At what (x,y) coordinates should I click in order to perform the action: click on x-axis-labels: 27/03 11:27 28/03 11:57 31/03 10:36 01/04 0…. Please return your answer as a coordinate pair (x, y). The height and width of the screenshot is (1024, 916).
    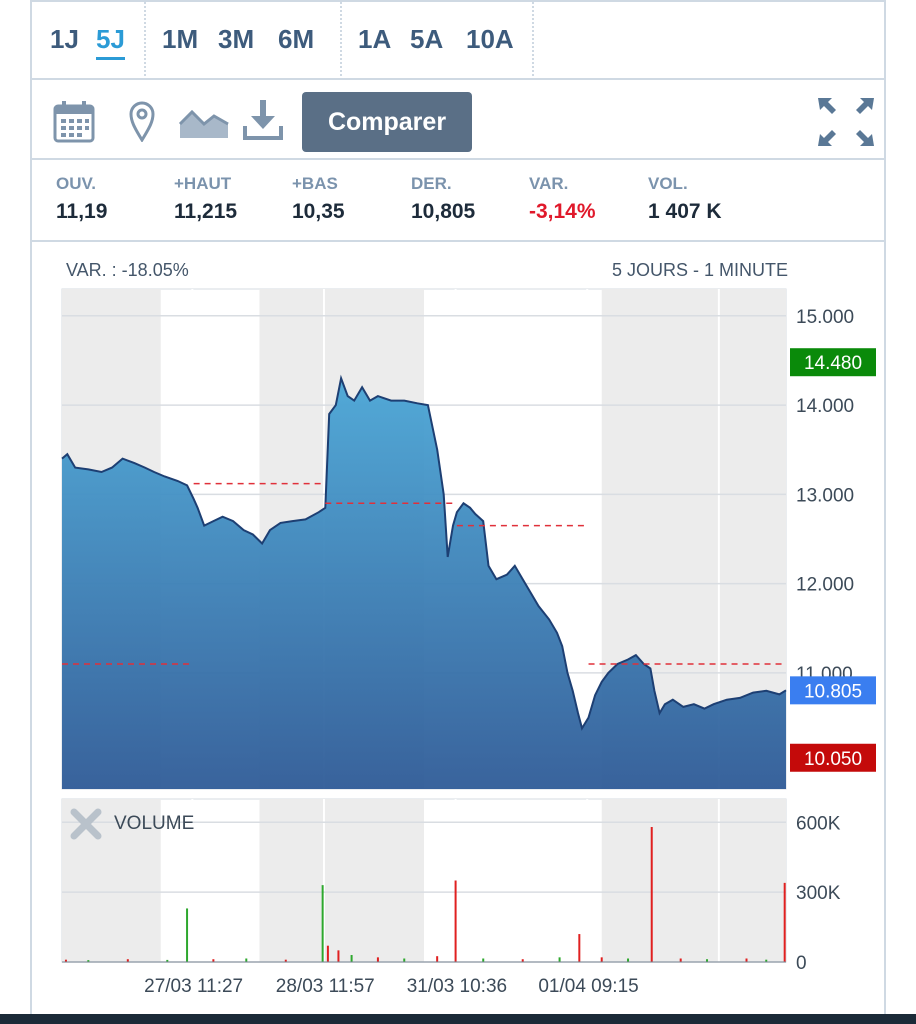
    Looking at the image, I should click on (391, 986).